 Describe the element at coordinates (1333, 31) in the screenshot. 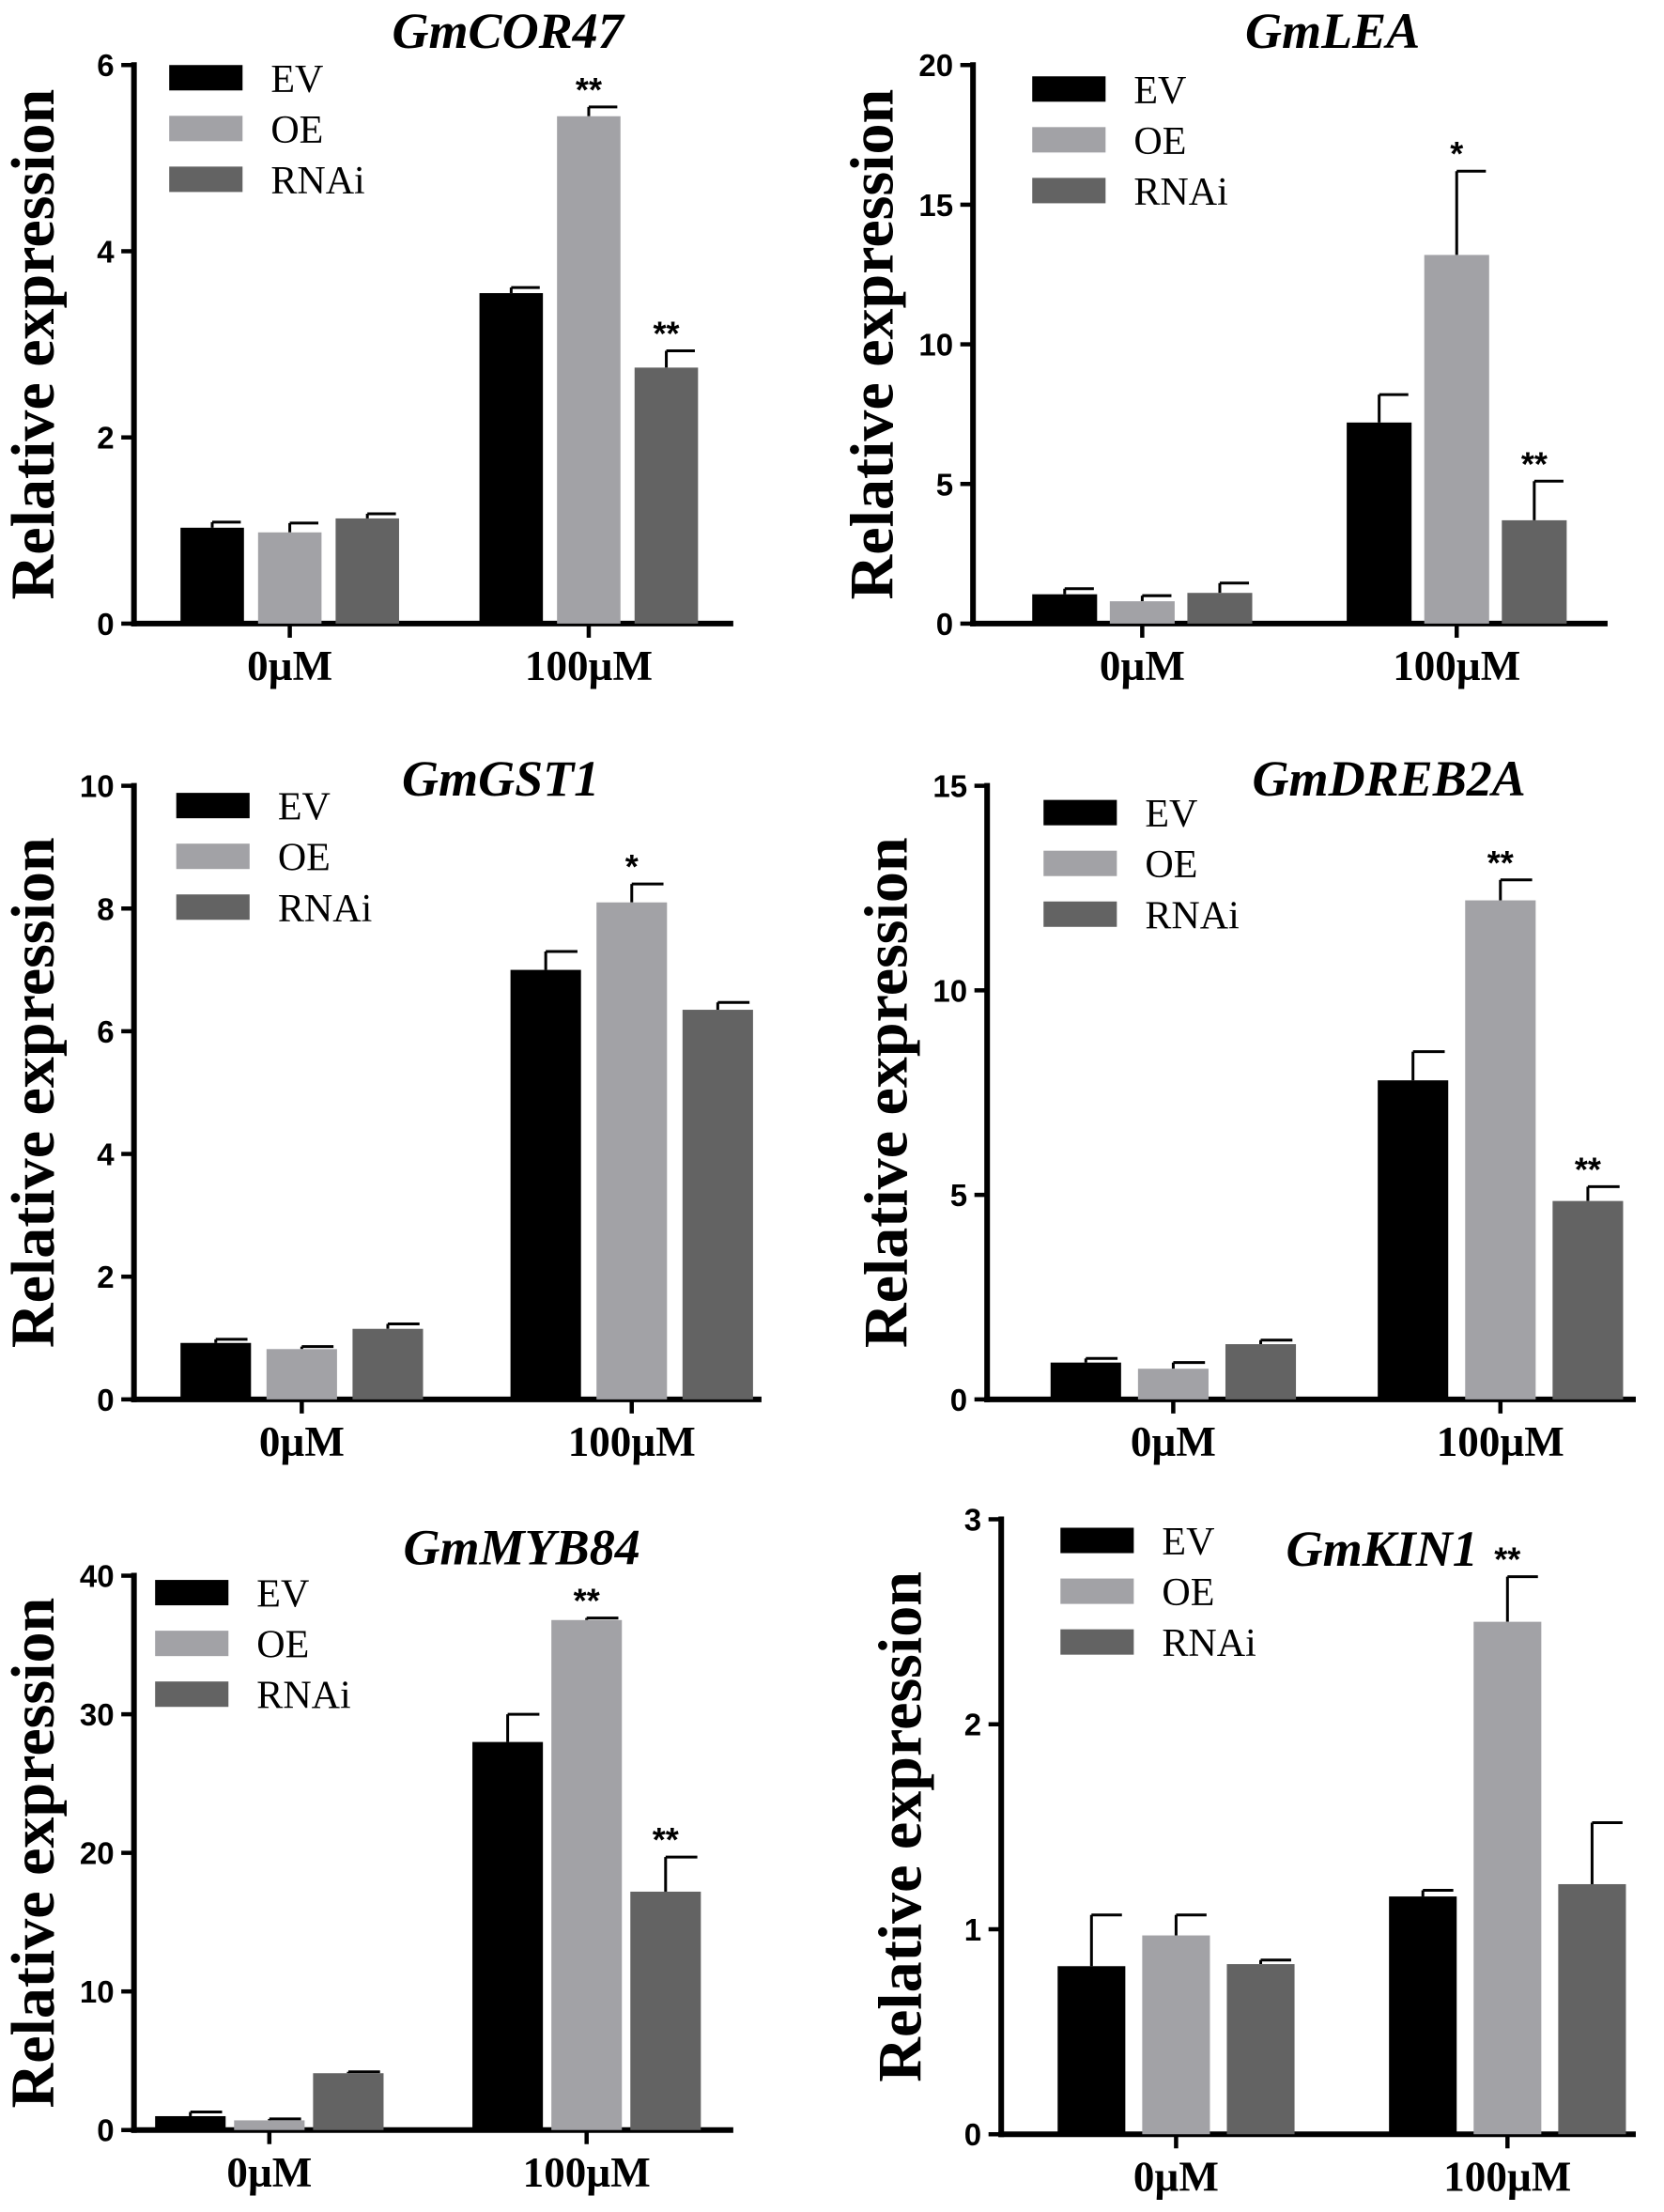

I see `chart-title: GmLEA` at that location.